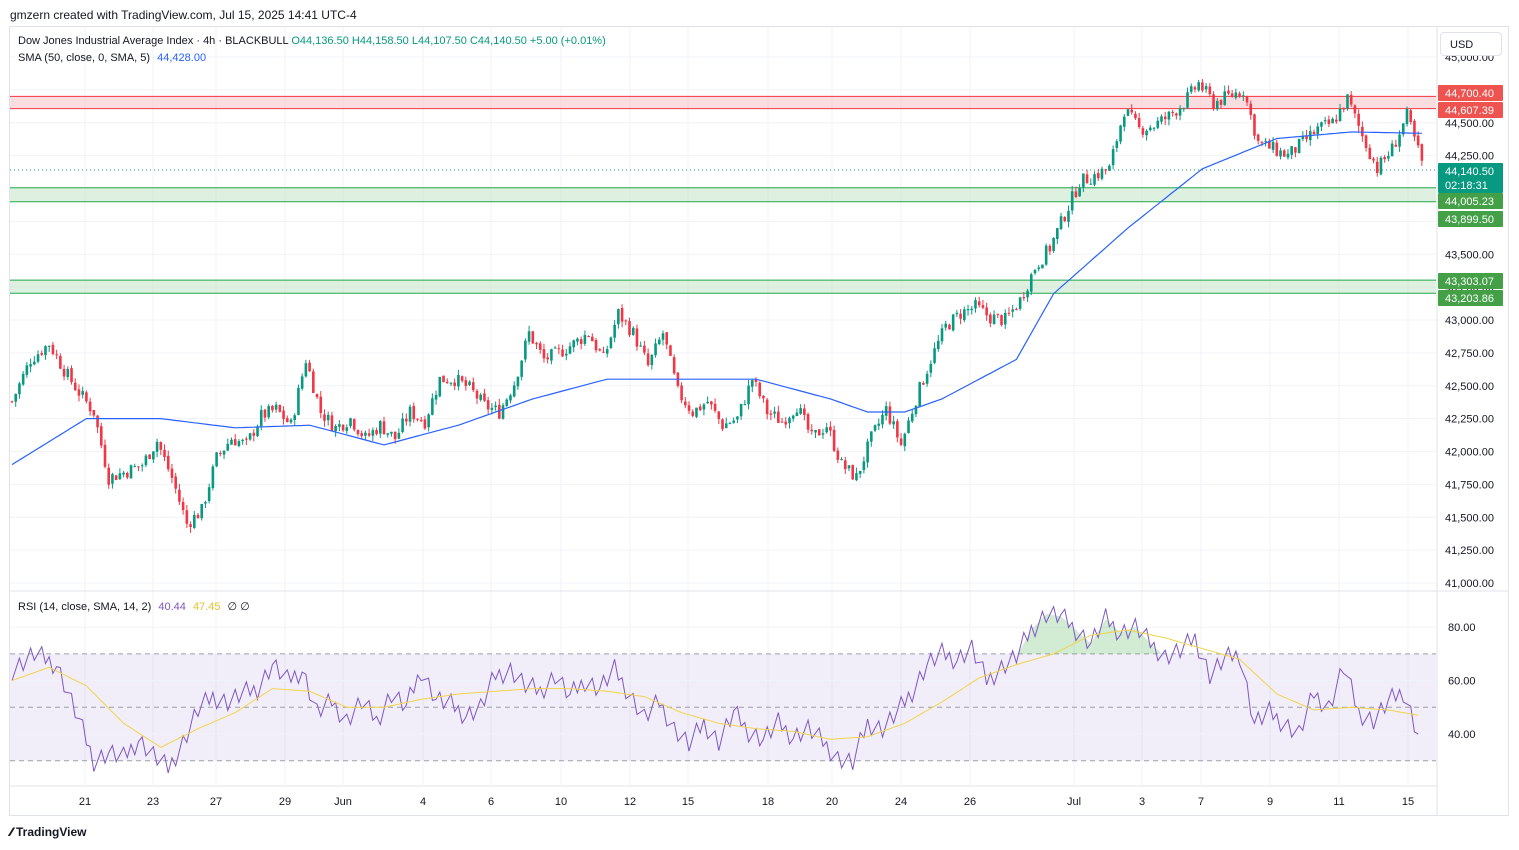  I want to click on time-tick-label: 21, so click(85, 802).